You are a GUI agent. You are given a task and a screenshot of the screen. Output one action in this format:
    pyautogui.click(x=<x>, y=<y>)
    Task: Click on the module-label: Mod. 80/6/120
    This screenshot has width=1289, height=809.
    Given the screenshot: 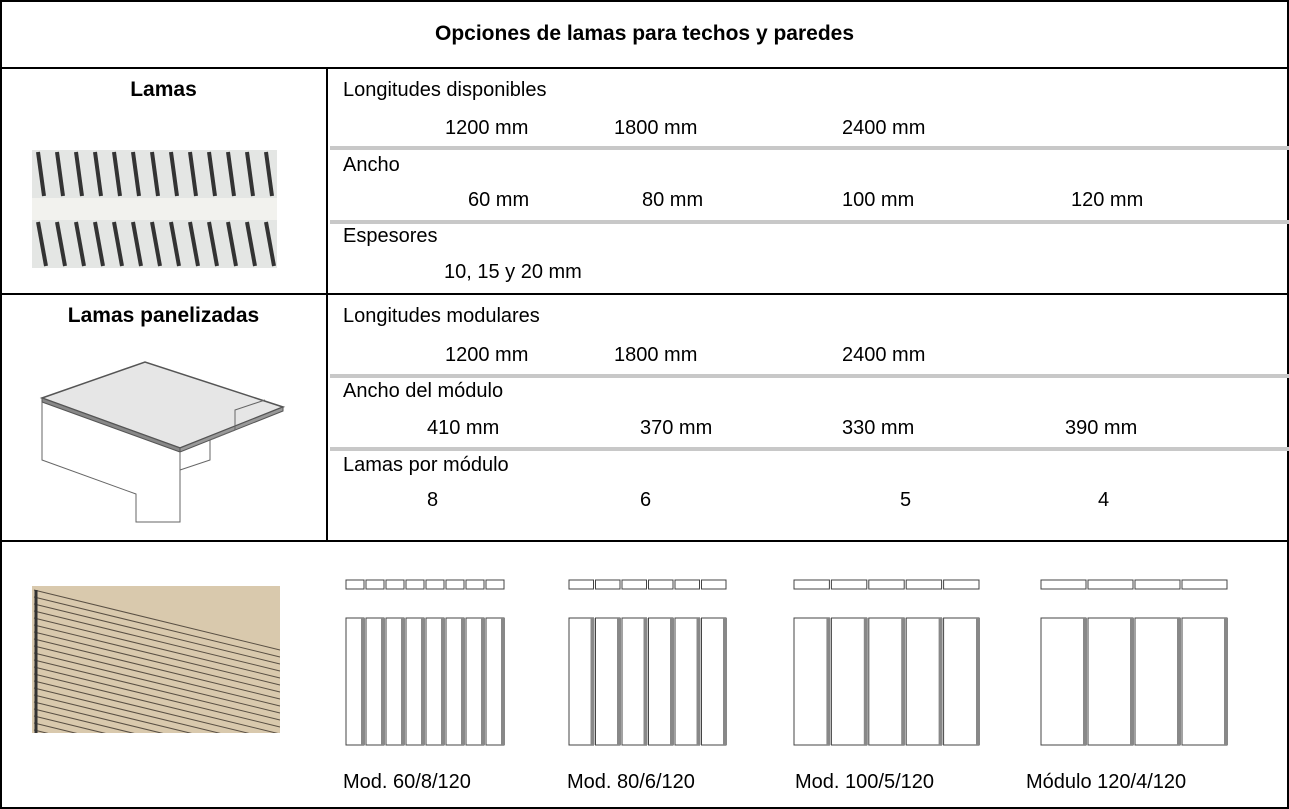 What is the action you would take?
    pyautogui.click(x=631, y=782)
    